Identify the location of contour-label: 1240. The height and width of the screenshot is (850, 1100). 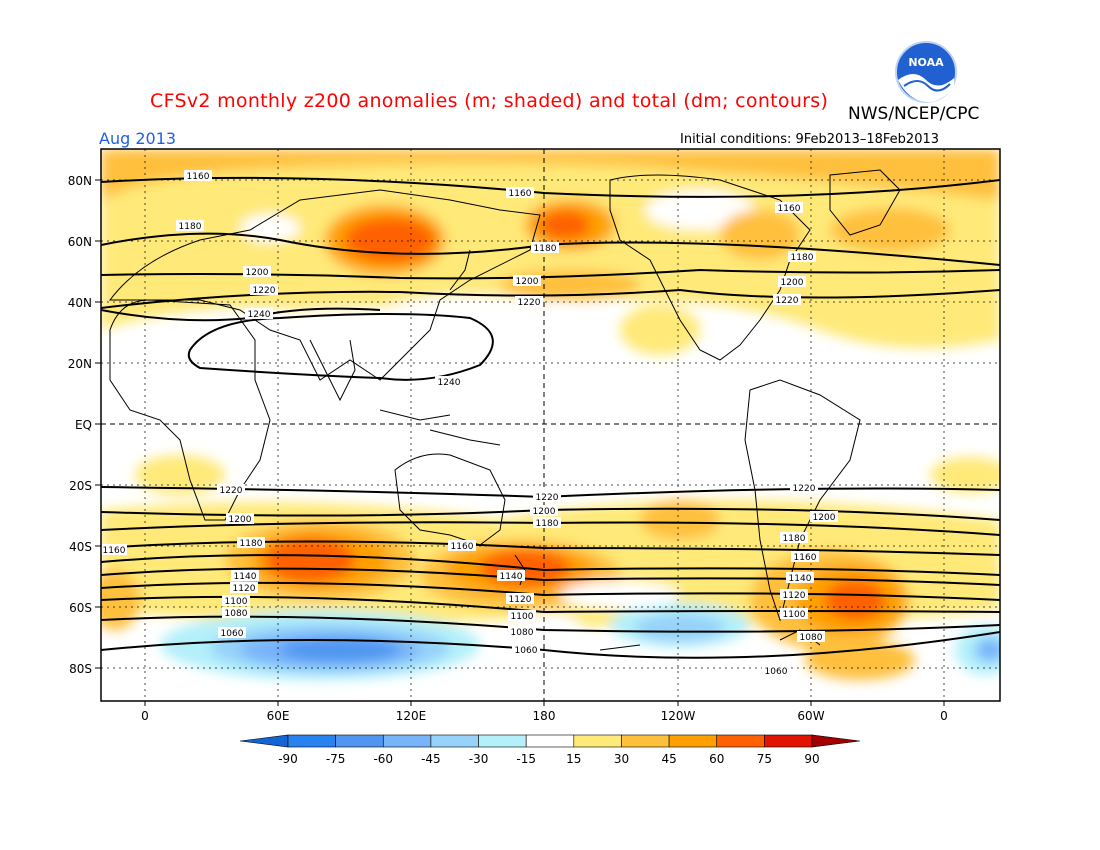
(259, 314).